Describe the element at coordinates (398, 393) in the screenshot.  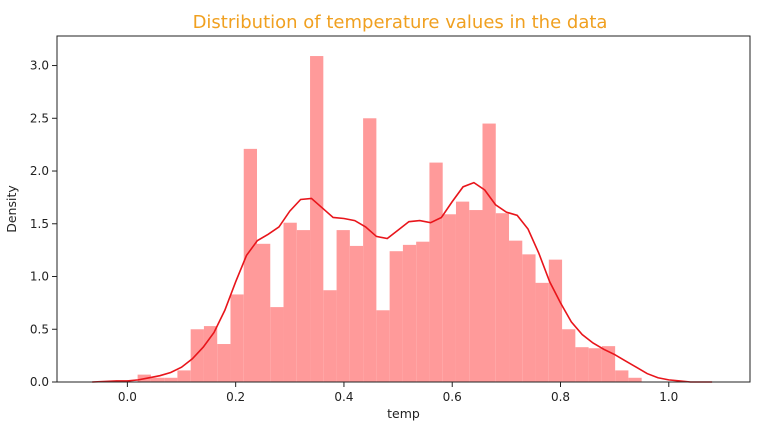
I see `x-axis: 0.0 0.2 0.4 0.6 0.8 1.0` at that location.